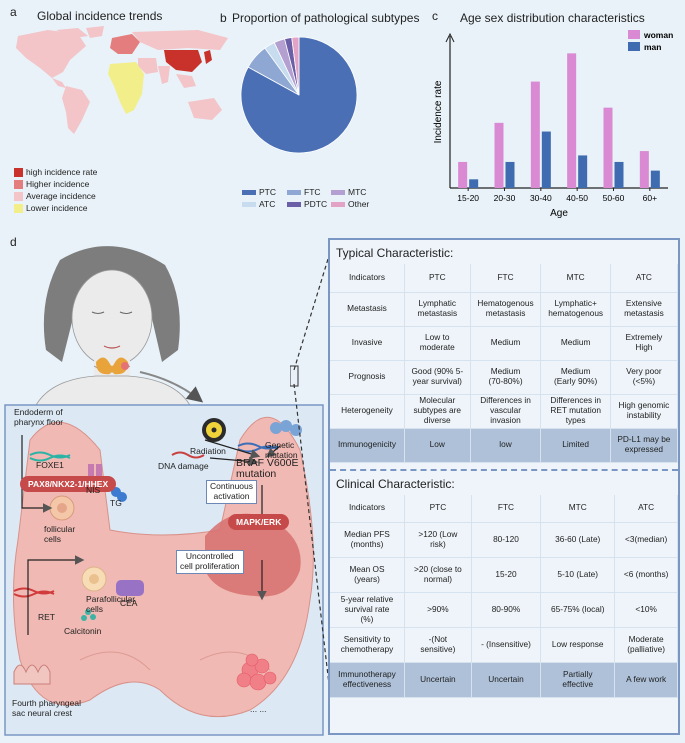 The image size is (685, 743). I want to click on table-cell: Good (90% 5- year survival), so click(437, 377).